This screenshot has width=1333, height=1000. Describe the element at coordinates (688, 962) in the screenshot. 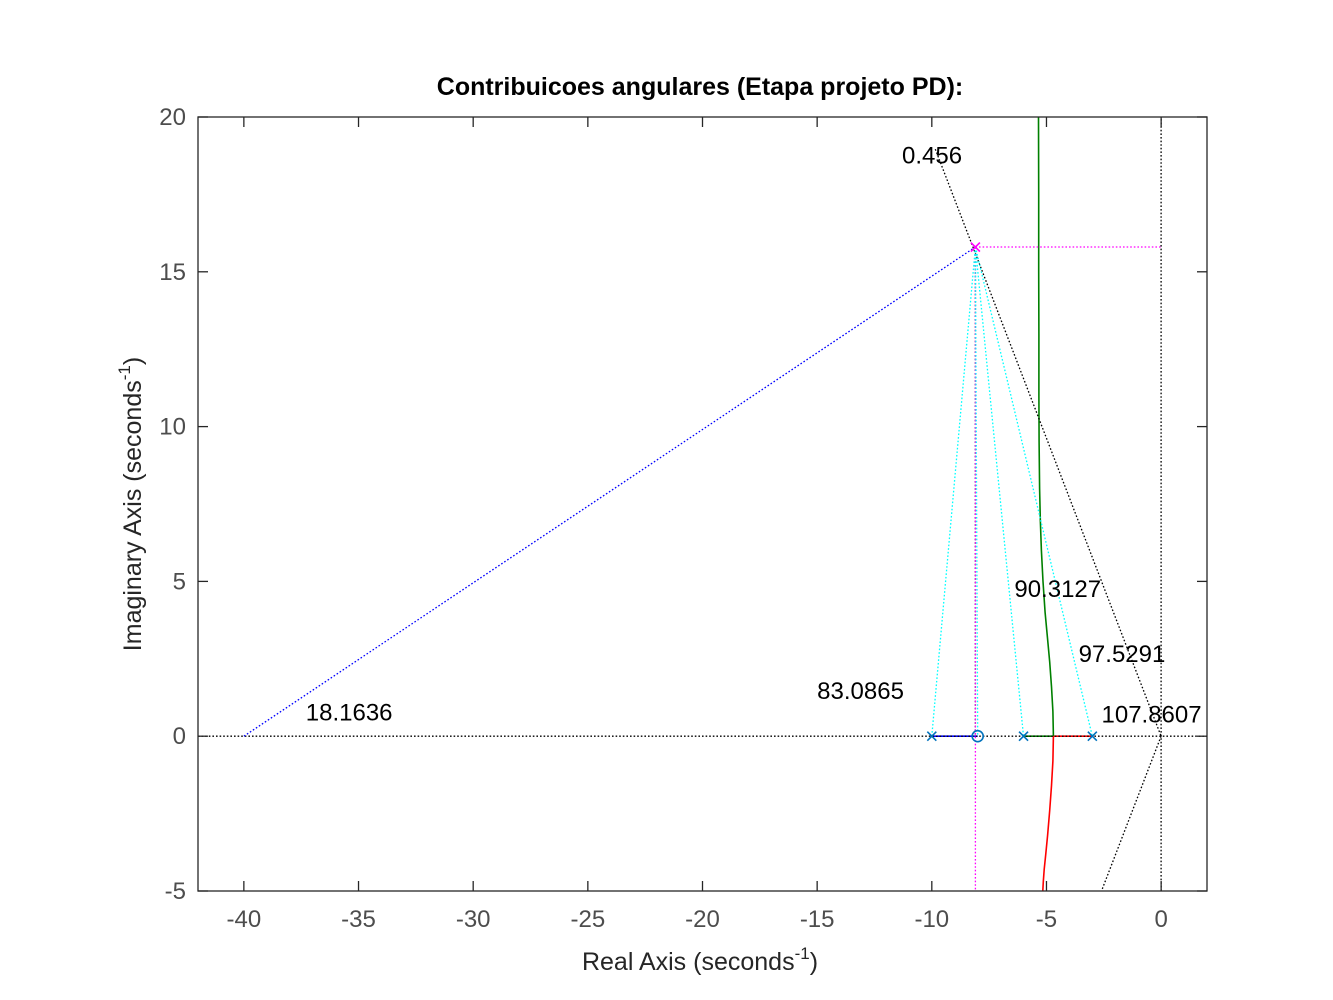

I see `x-axis-label-main: Real Axis (seconds` at that location.